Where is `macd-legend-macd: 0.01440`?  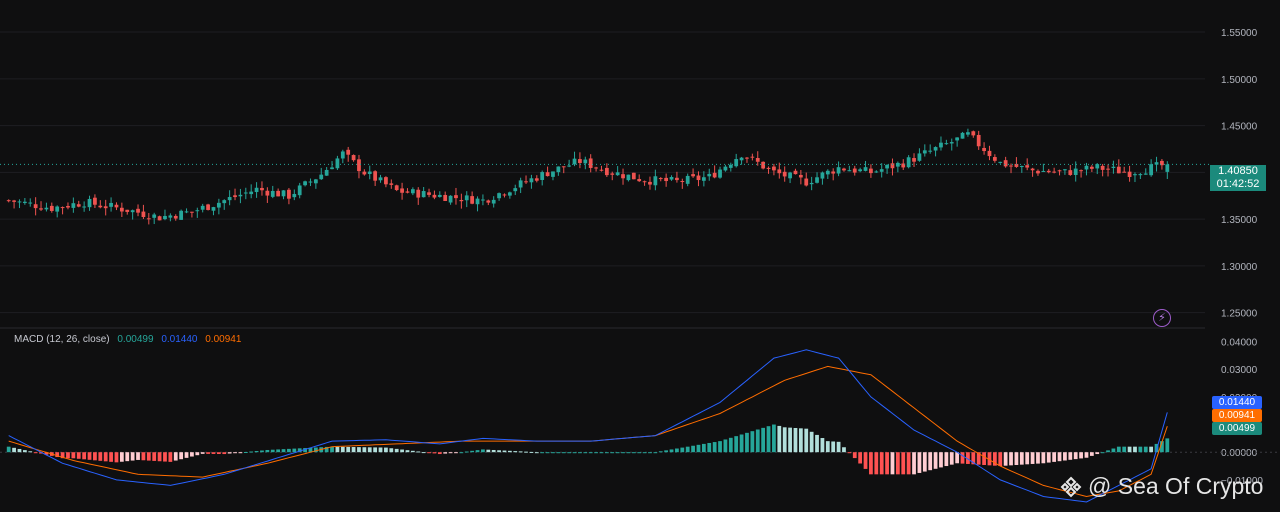
macd-legend-macd: 0.01440 is located at coordinates (179, 339).